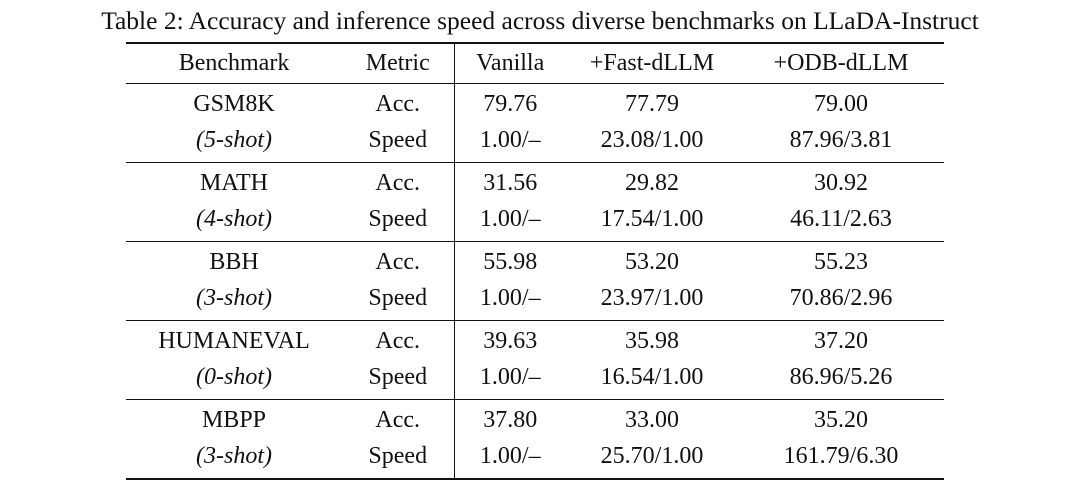 This screenshot has height=483, width=1080. I want to click on fast-dllm-value: 35.98, so click(652, 339).